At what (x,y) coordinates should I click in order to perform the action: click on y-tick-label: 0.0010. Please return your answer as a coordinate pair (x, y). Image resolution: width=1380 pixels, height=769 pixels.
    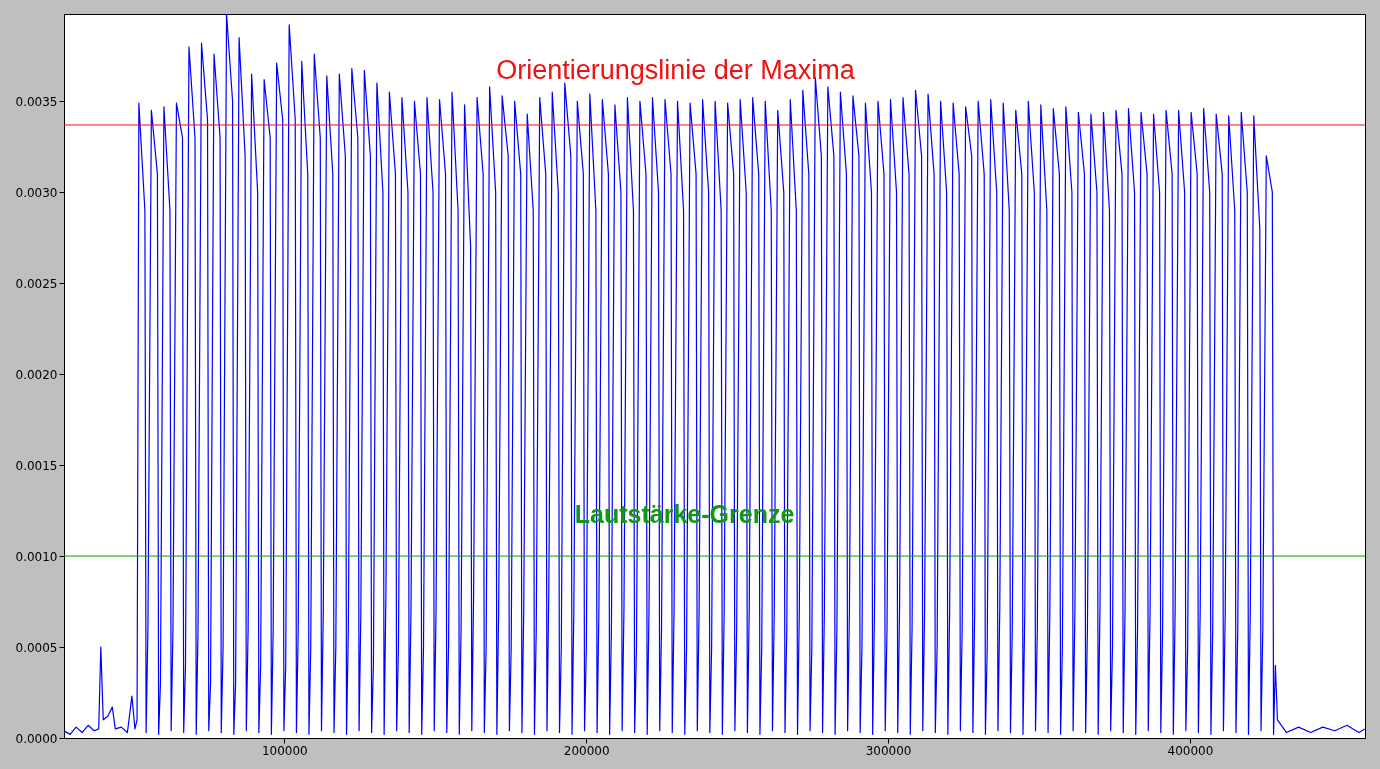
    Looking at the image, I should click on (36, 556).